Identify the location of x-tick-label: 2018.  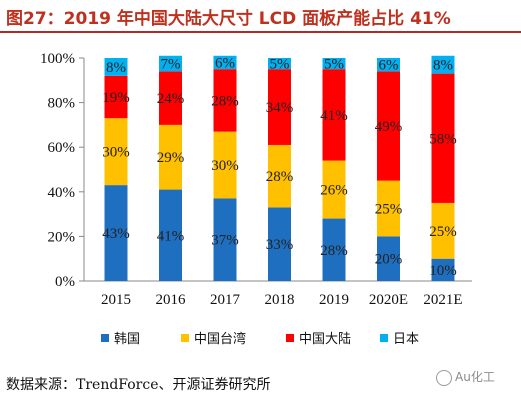
(280, 300).